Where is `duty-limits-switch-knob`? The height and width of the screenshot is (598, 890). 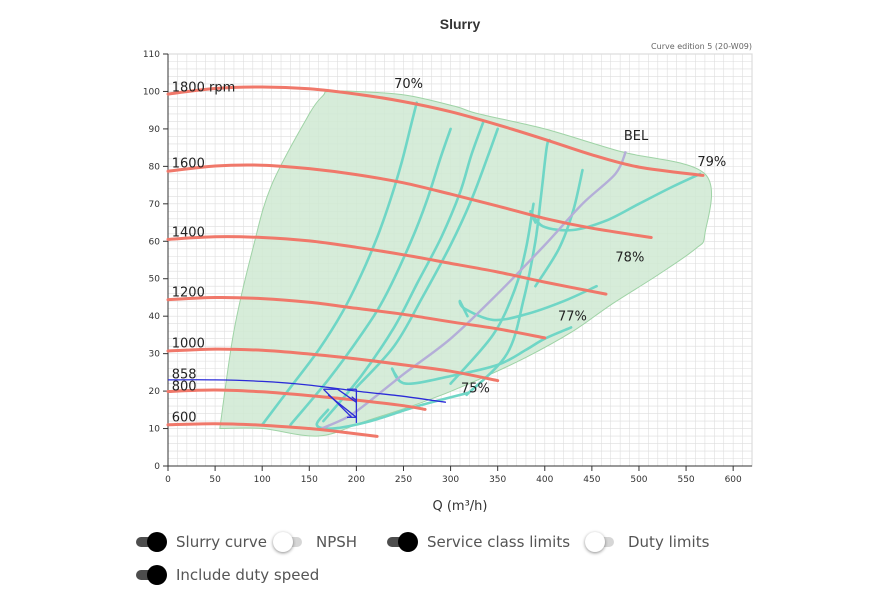
duty-limits-switch-knob is located at coordinates (595, 542).